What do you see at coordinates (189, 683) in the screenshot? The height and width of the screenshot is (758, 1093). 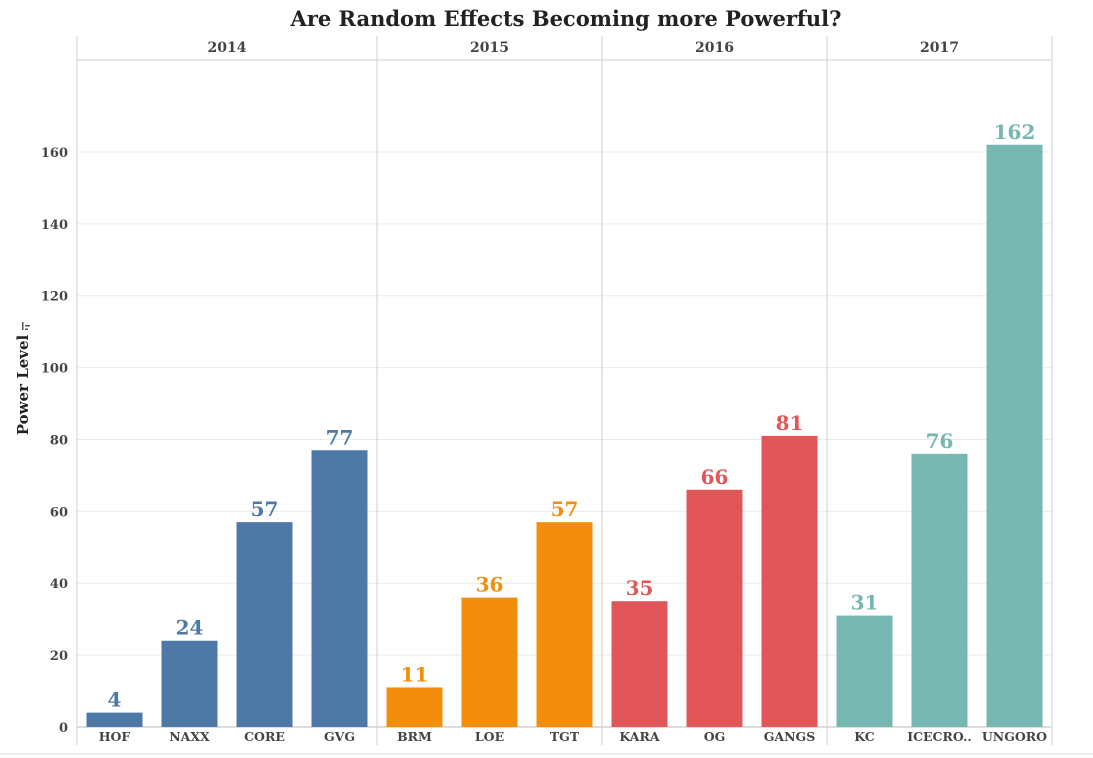 I see `bar-naxx` at bounding box center [189, 683].